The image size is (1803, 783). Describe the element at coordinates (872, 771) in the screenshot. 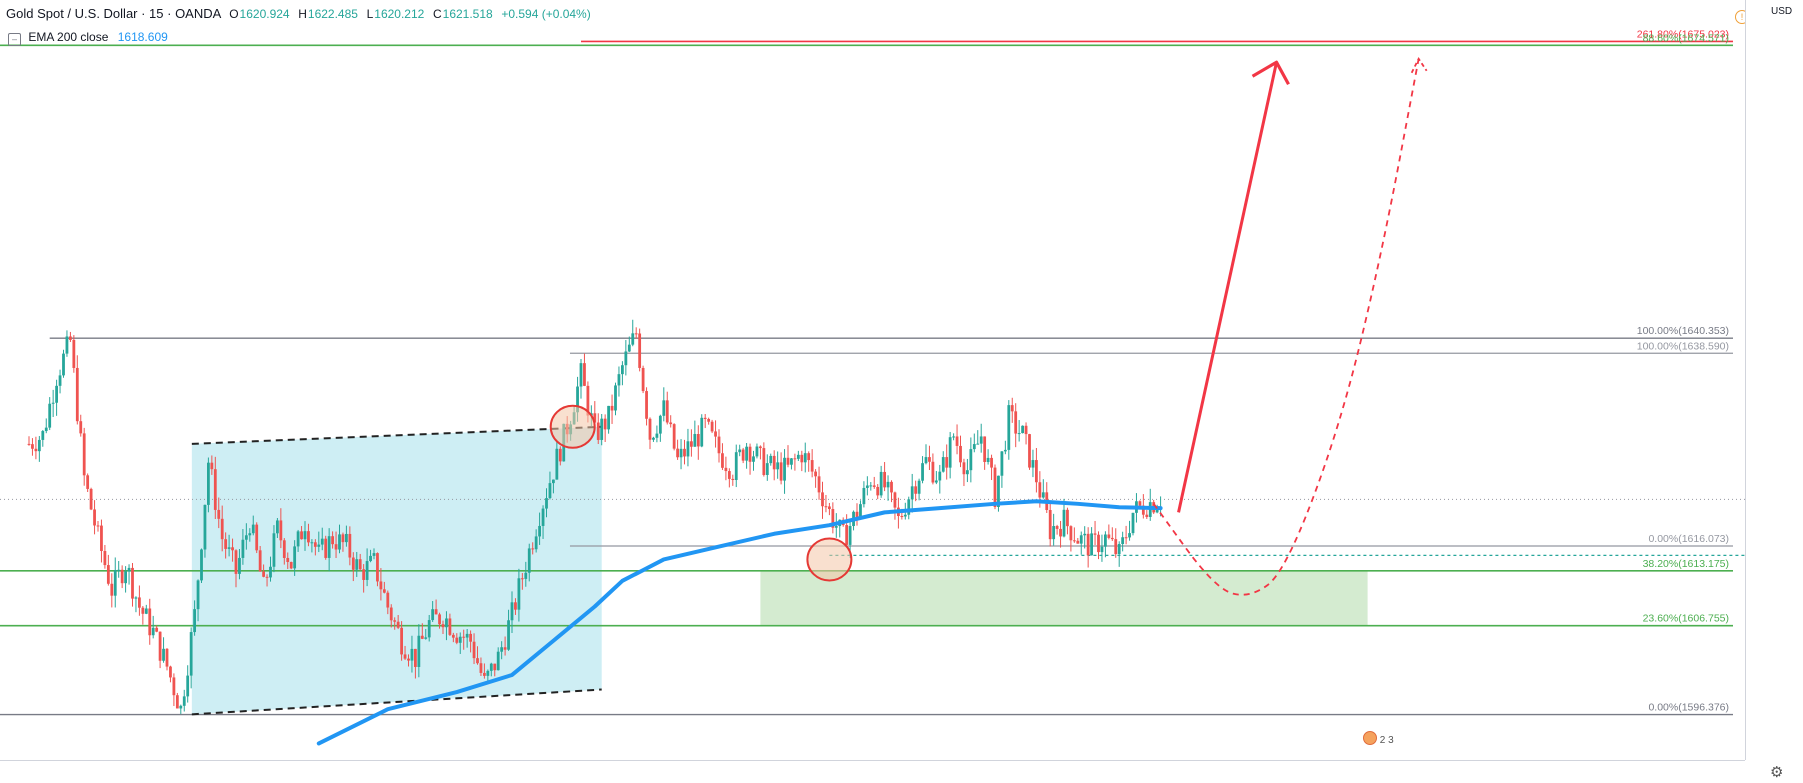

I see `time-axis` at that location.